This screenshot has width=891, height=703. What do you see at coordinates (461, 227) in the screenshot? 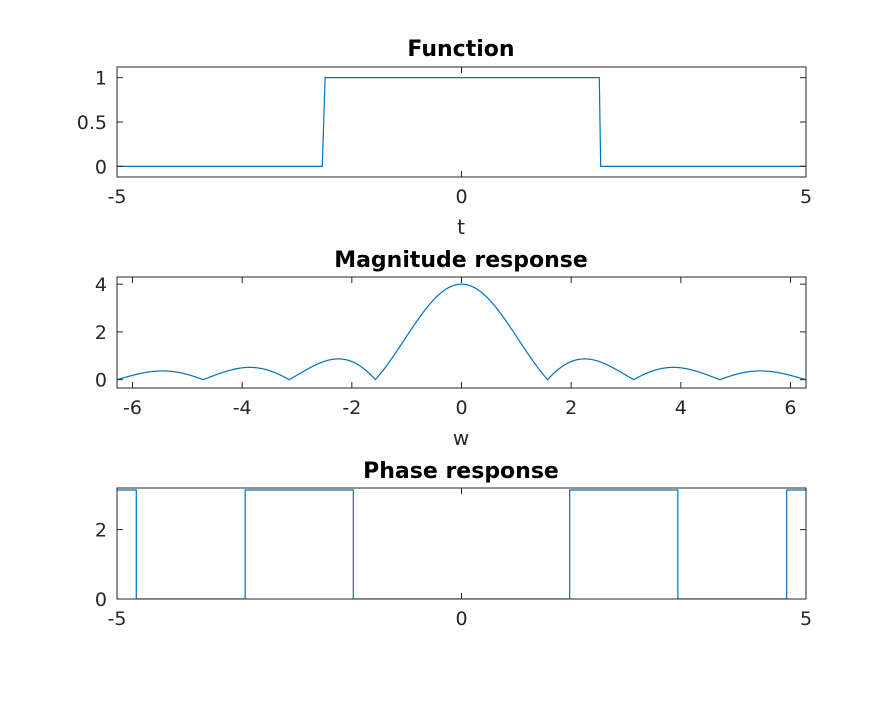
I see `x-axis-label: t` at bounding box center [461, 227].